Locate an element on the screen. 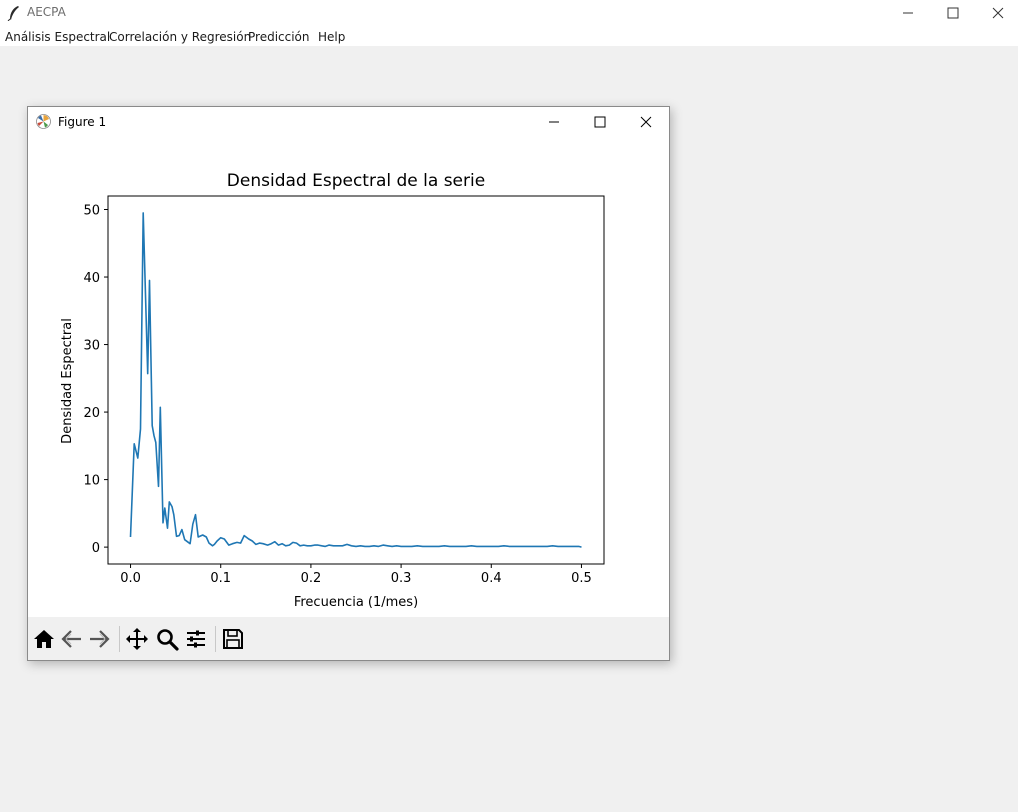 This screenshot has height=812, width=1018. y-tick-label: 30 is located at coordinates (91, 346).